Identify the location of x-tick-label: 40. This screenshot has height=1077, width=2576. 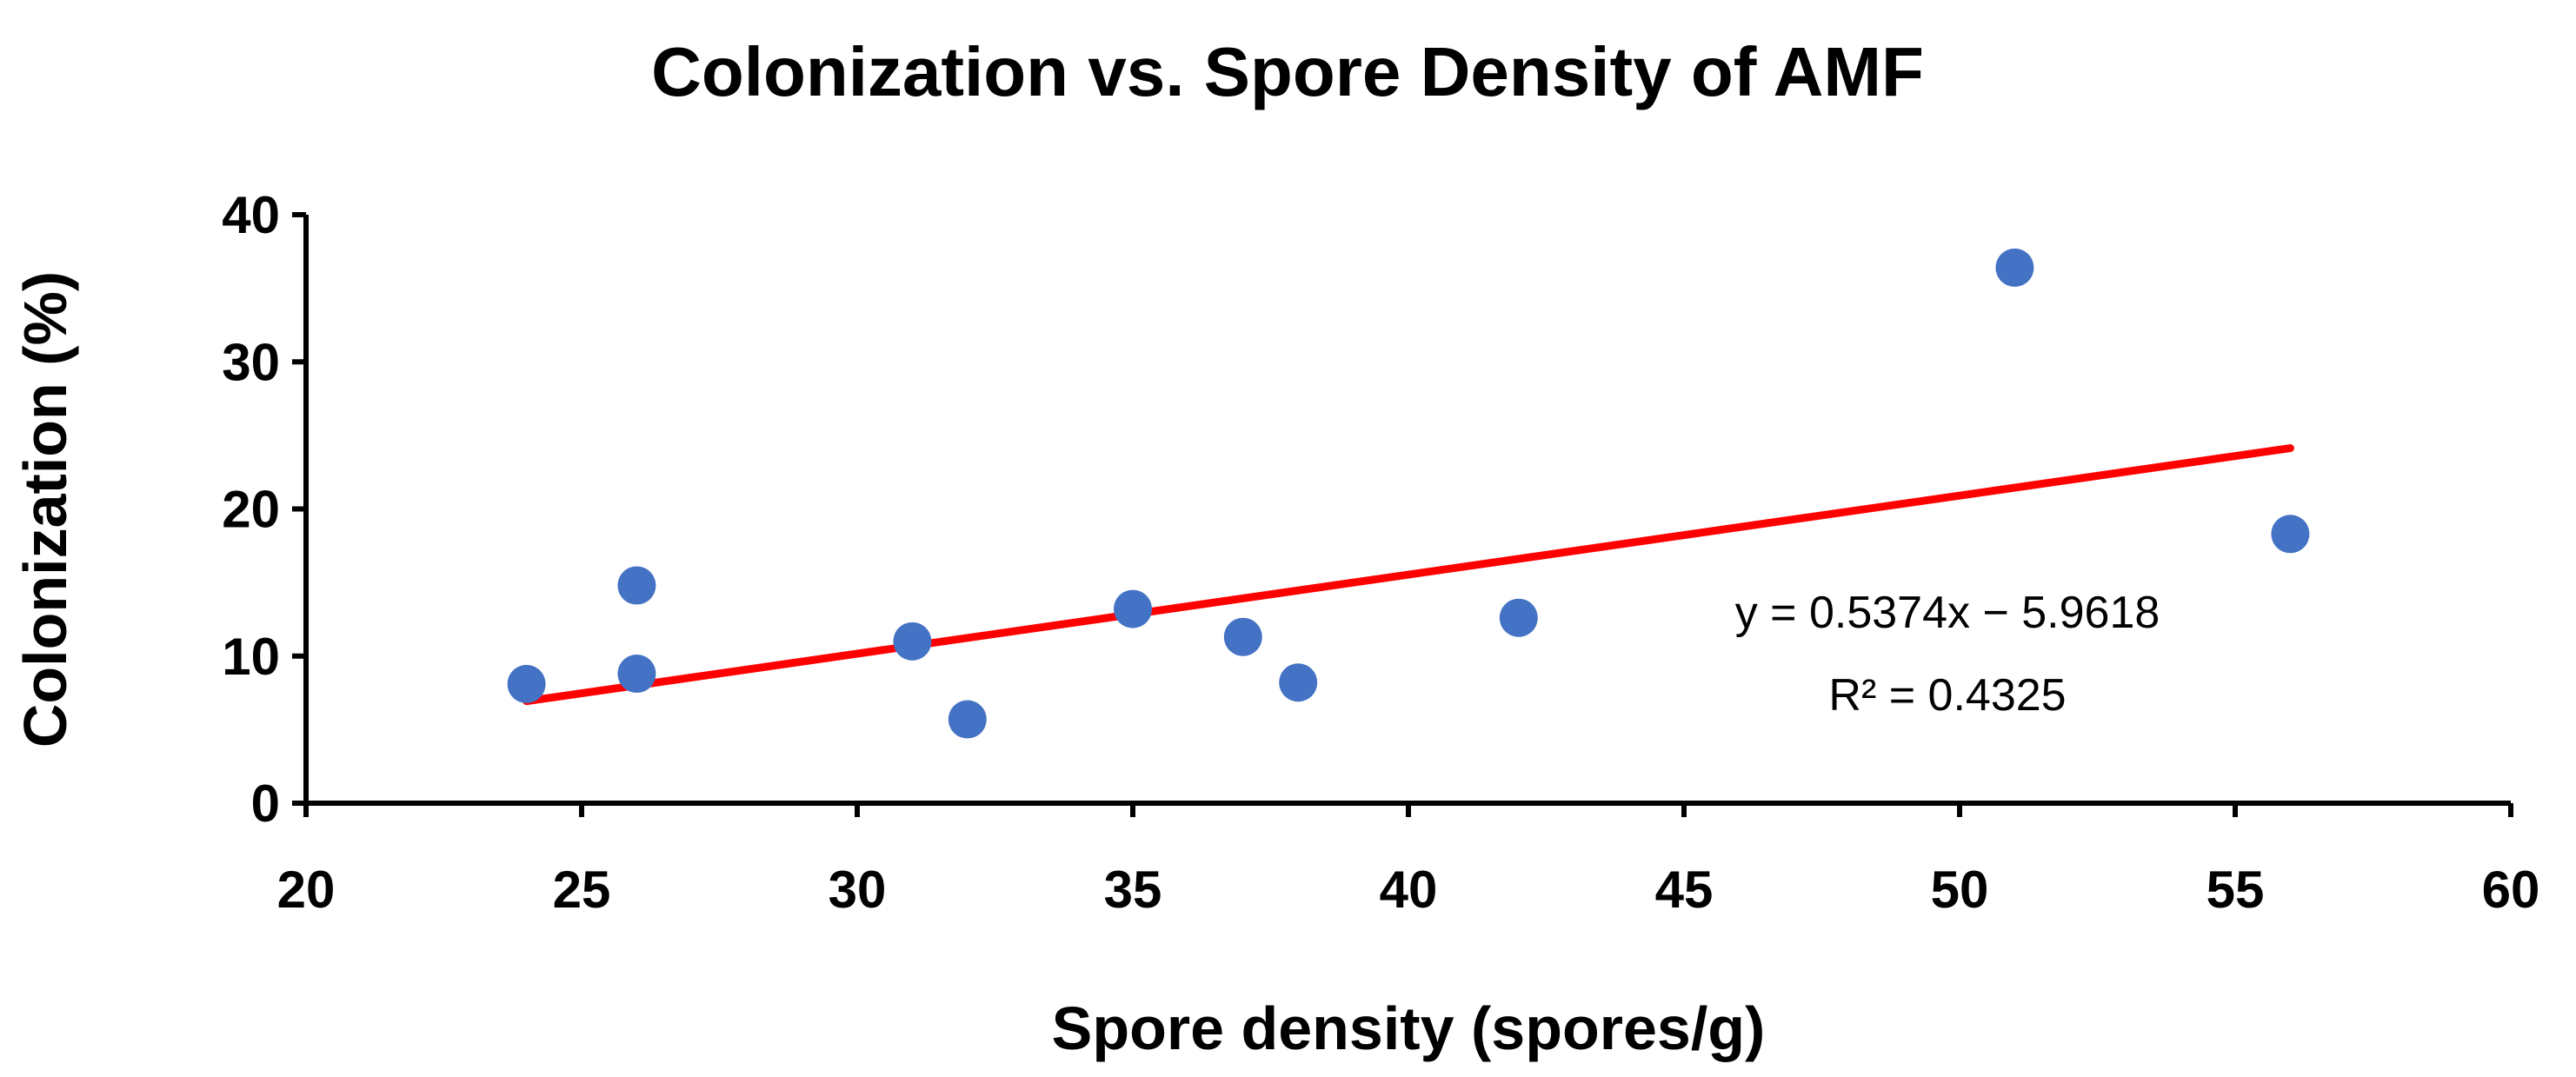
(1409, 890).